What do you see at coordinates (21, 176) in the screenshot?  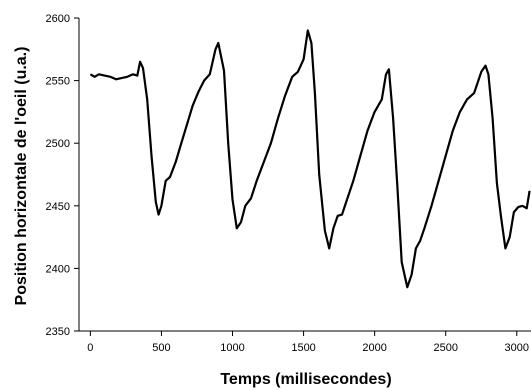 I see `y-axis-title: Position horizontale de l'oeil (u.a.)` at bounding box center [21, 176].